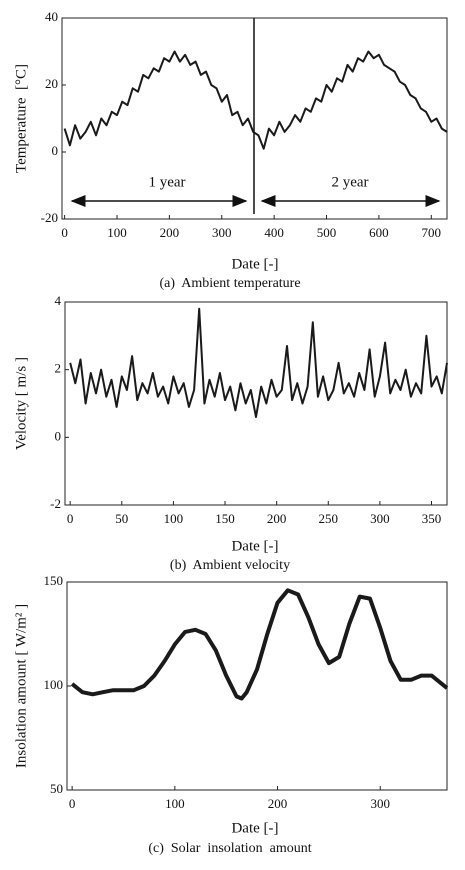 The height and width of the screenshot is (870, 465). What do you see at coordinates (58, 368) in the screenshot?
I see `y-tick-label: 2` at bounding box center [58, 368].